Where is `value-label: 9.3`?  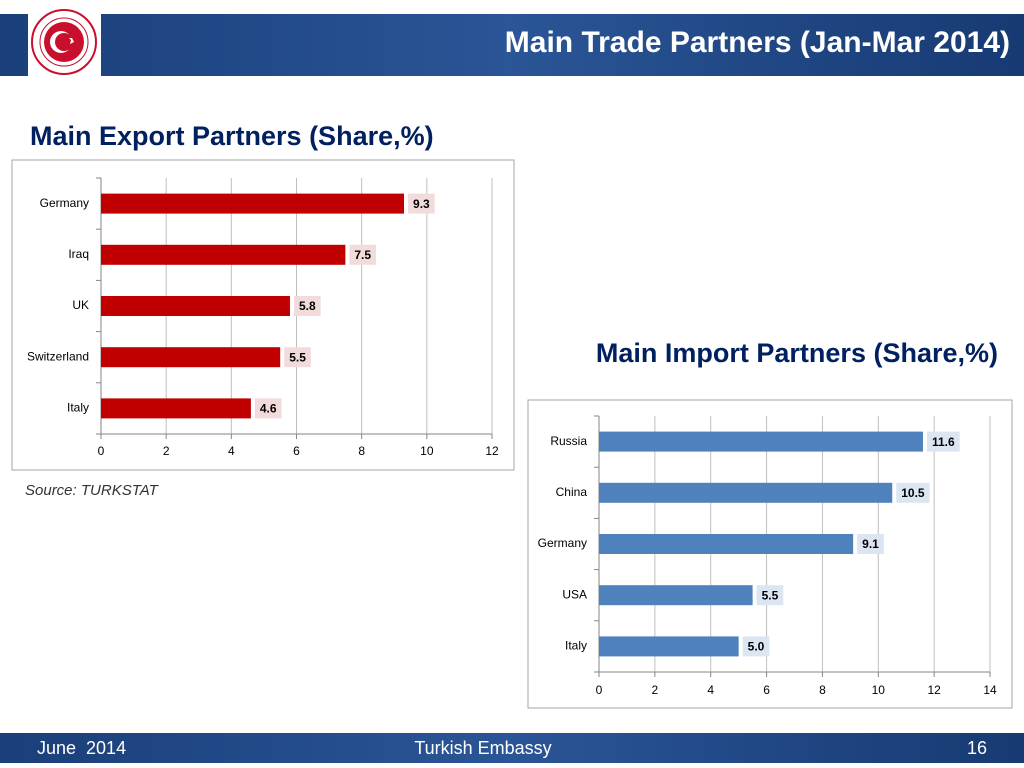
value-label: 9.3 is located at coordinates (421, 204).